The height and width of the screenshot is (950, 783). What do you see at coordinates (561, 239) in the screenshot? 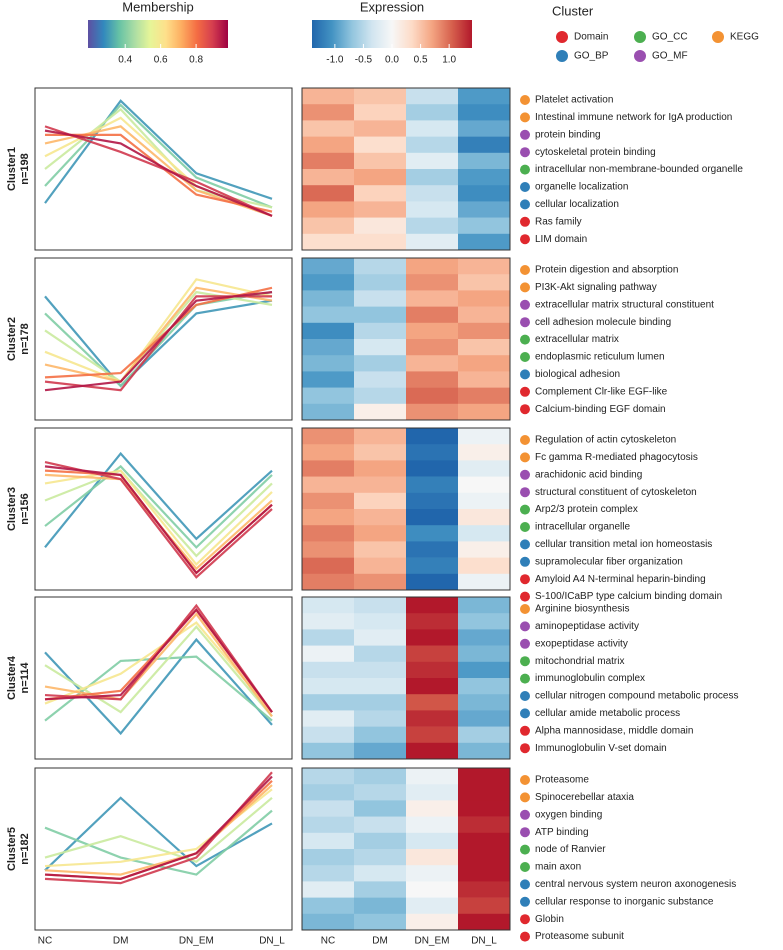
I see `term-label: LIM domain` at bounding box center [561, 239].